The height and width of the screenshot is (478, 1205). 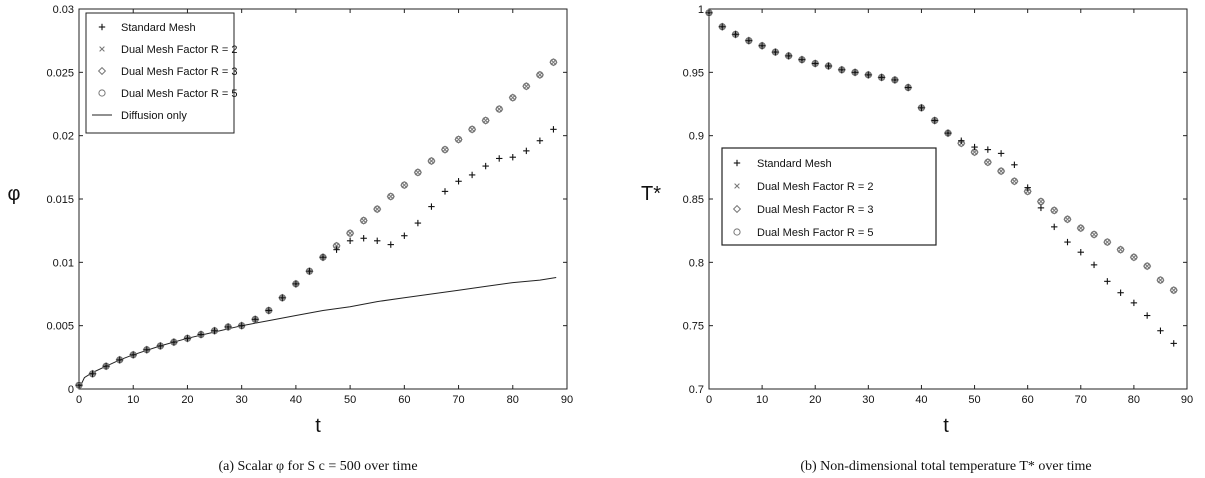 I want to click on panel-b-y-tick-label: 0.75, so click(x=693, y=327).